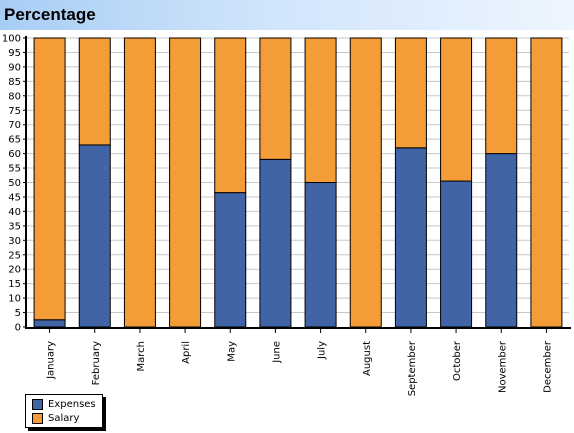  I want to click on bar-salary-may, so click(230, 115).